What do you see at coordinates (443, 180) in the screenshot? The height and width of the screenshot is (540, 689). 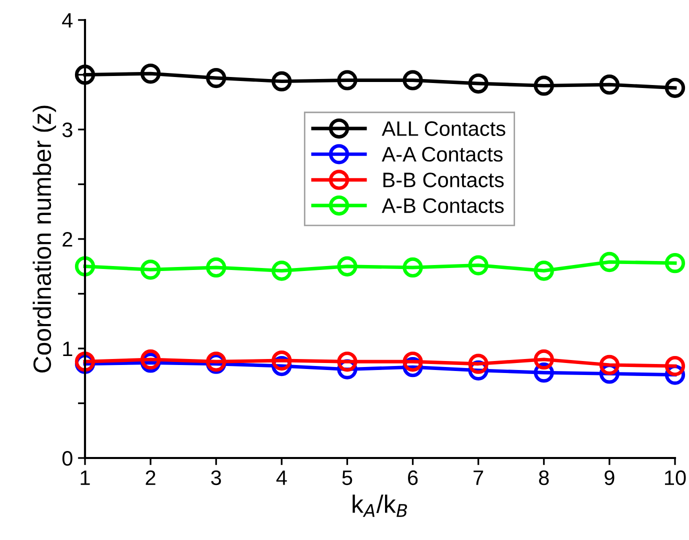 I see `legend-label: B-B Contacts` at bounding box center [443, 180].